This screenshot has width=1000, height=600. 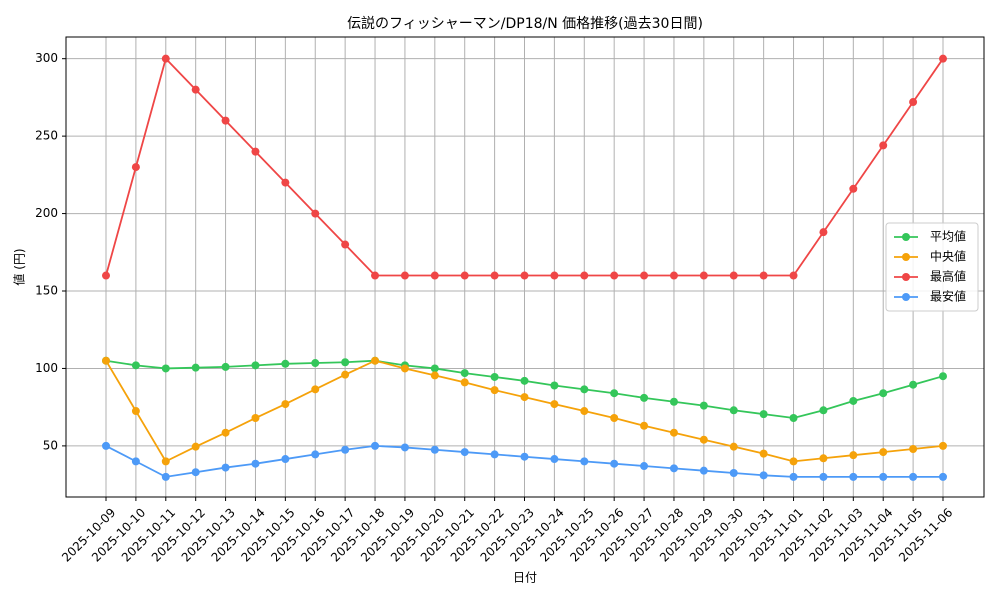 I want to click on x-axis-label: 日付, so click(x=525, y=578).